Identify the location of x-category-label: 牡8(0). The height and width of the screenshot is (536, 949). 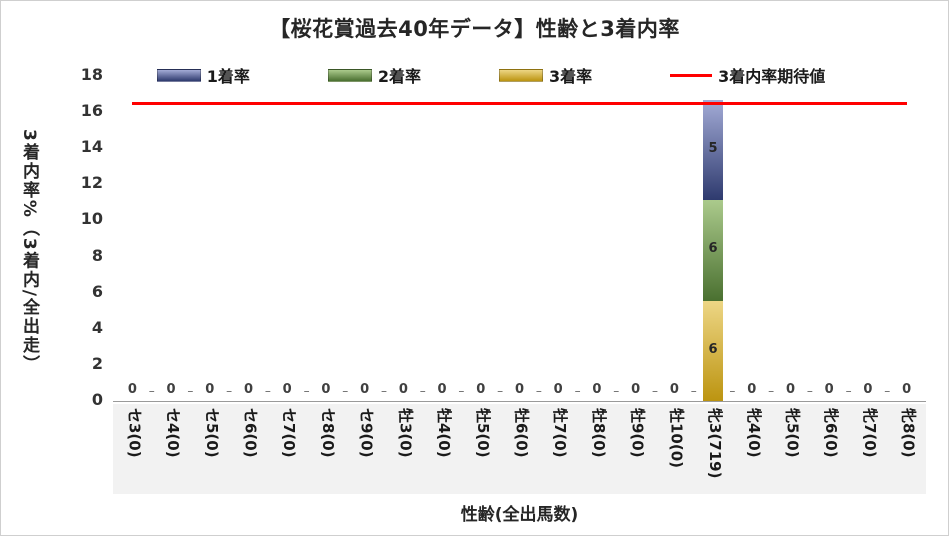
(598, 433).